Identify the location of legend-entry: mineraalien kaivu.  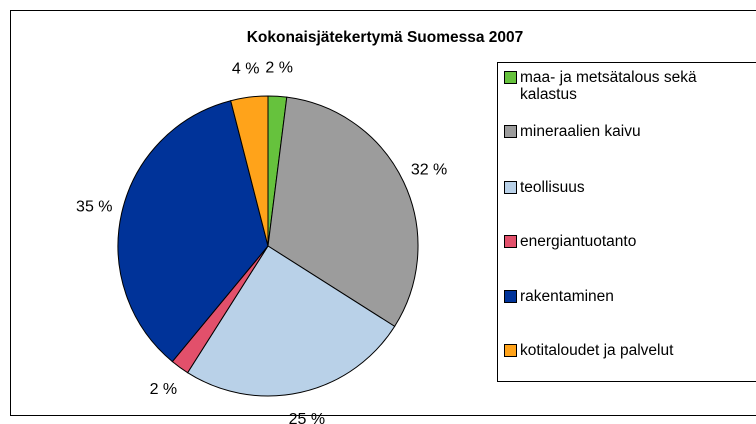
(628, 131).